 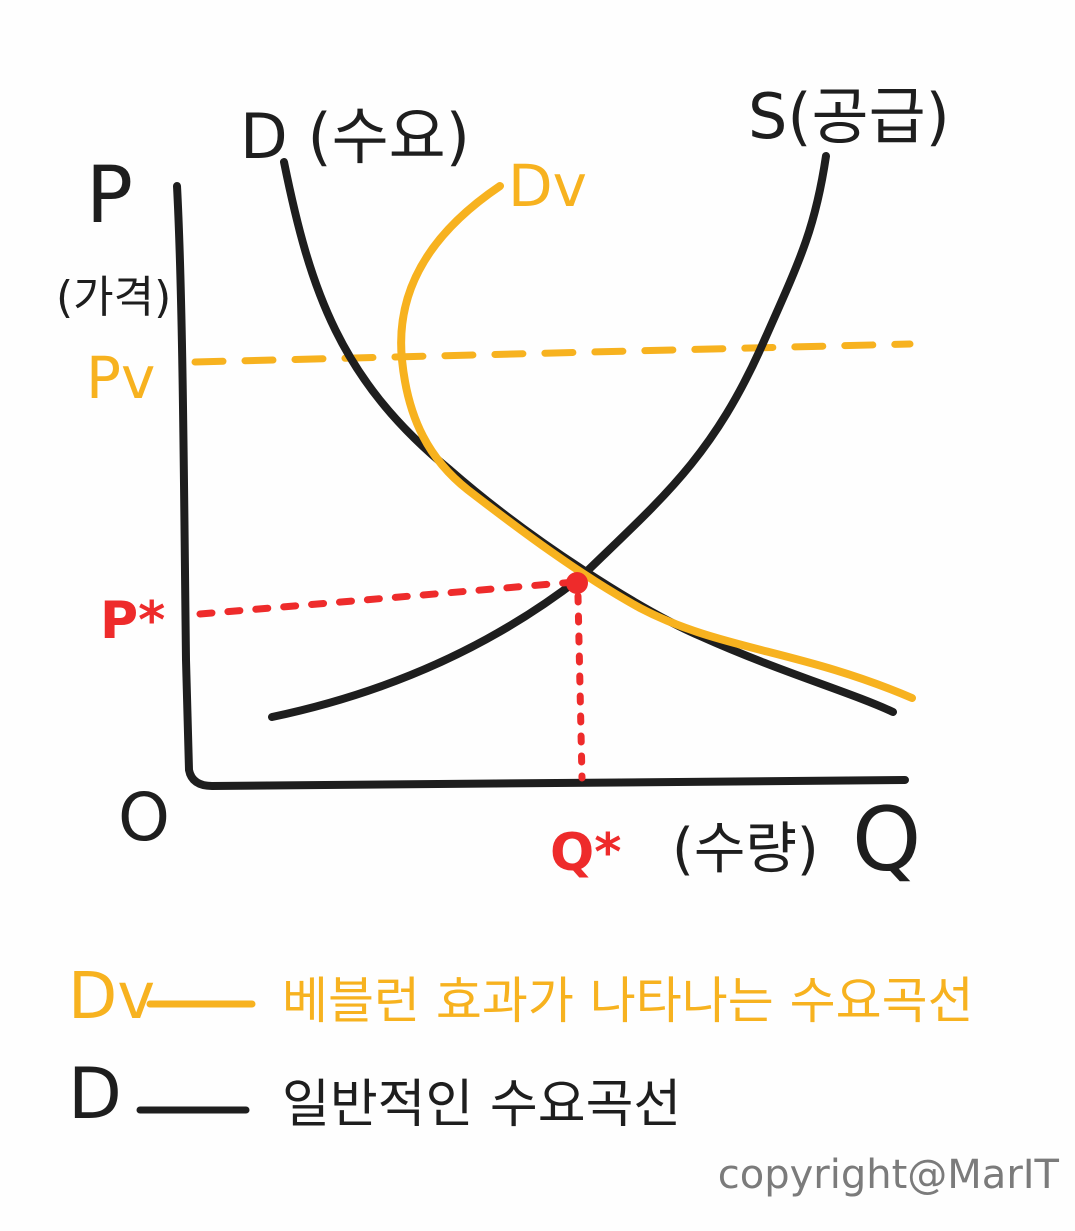 I want to click on equilibrium-quantity-line, so click(x=580, y=687).